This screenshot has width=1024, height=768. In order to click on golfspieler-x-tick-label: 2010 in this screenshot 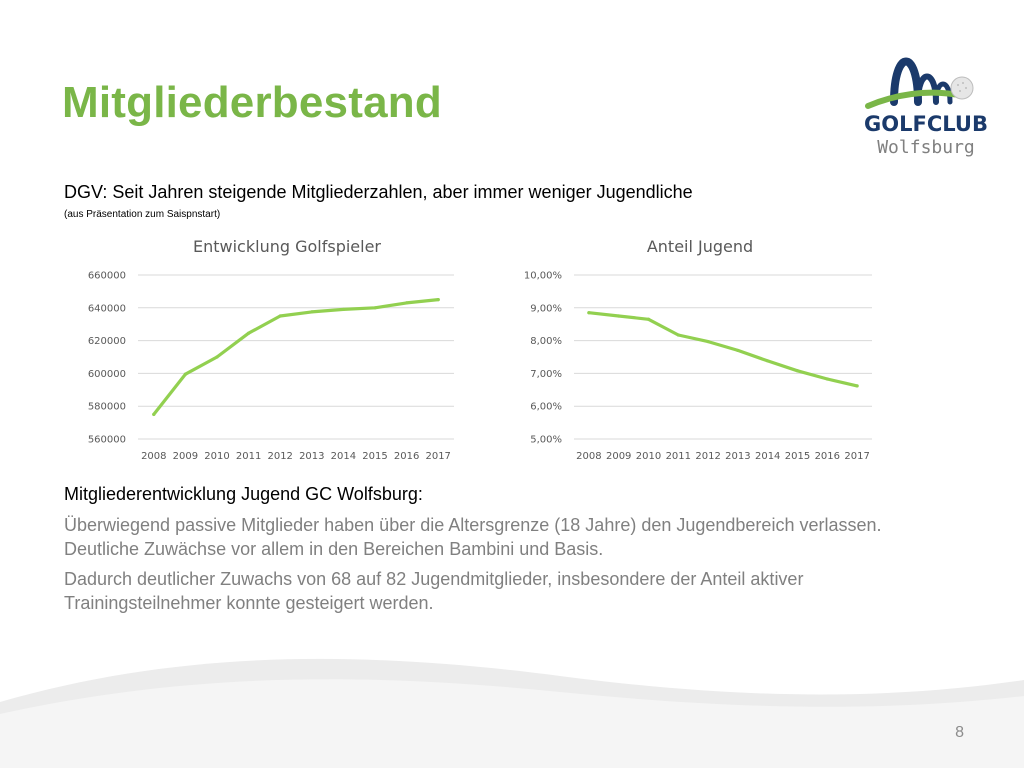, I will do `click(216, 456)`.